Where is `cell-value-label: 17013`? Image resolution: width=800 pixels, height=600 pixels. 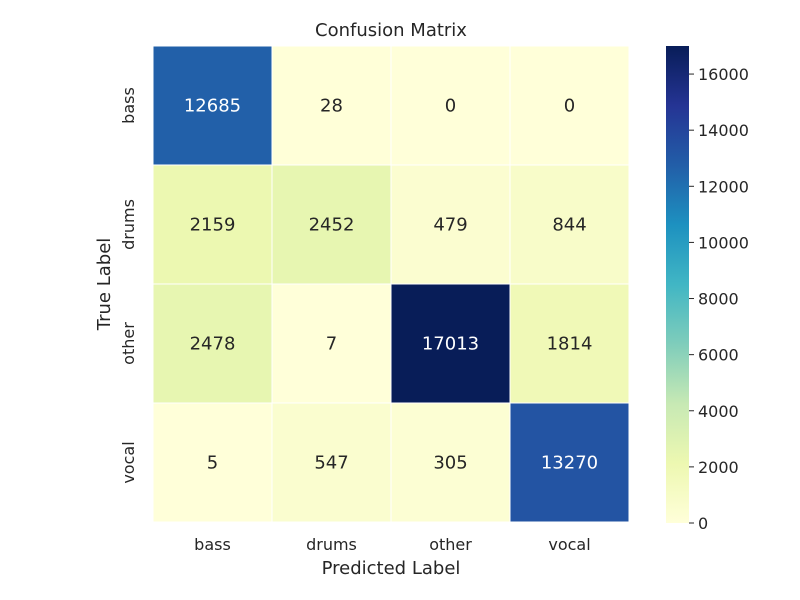 cell-value-label: 17013 is located at coordinates (450, 344).